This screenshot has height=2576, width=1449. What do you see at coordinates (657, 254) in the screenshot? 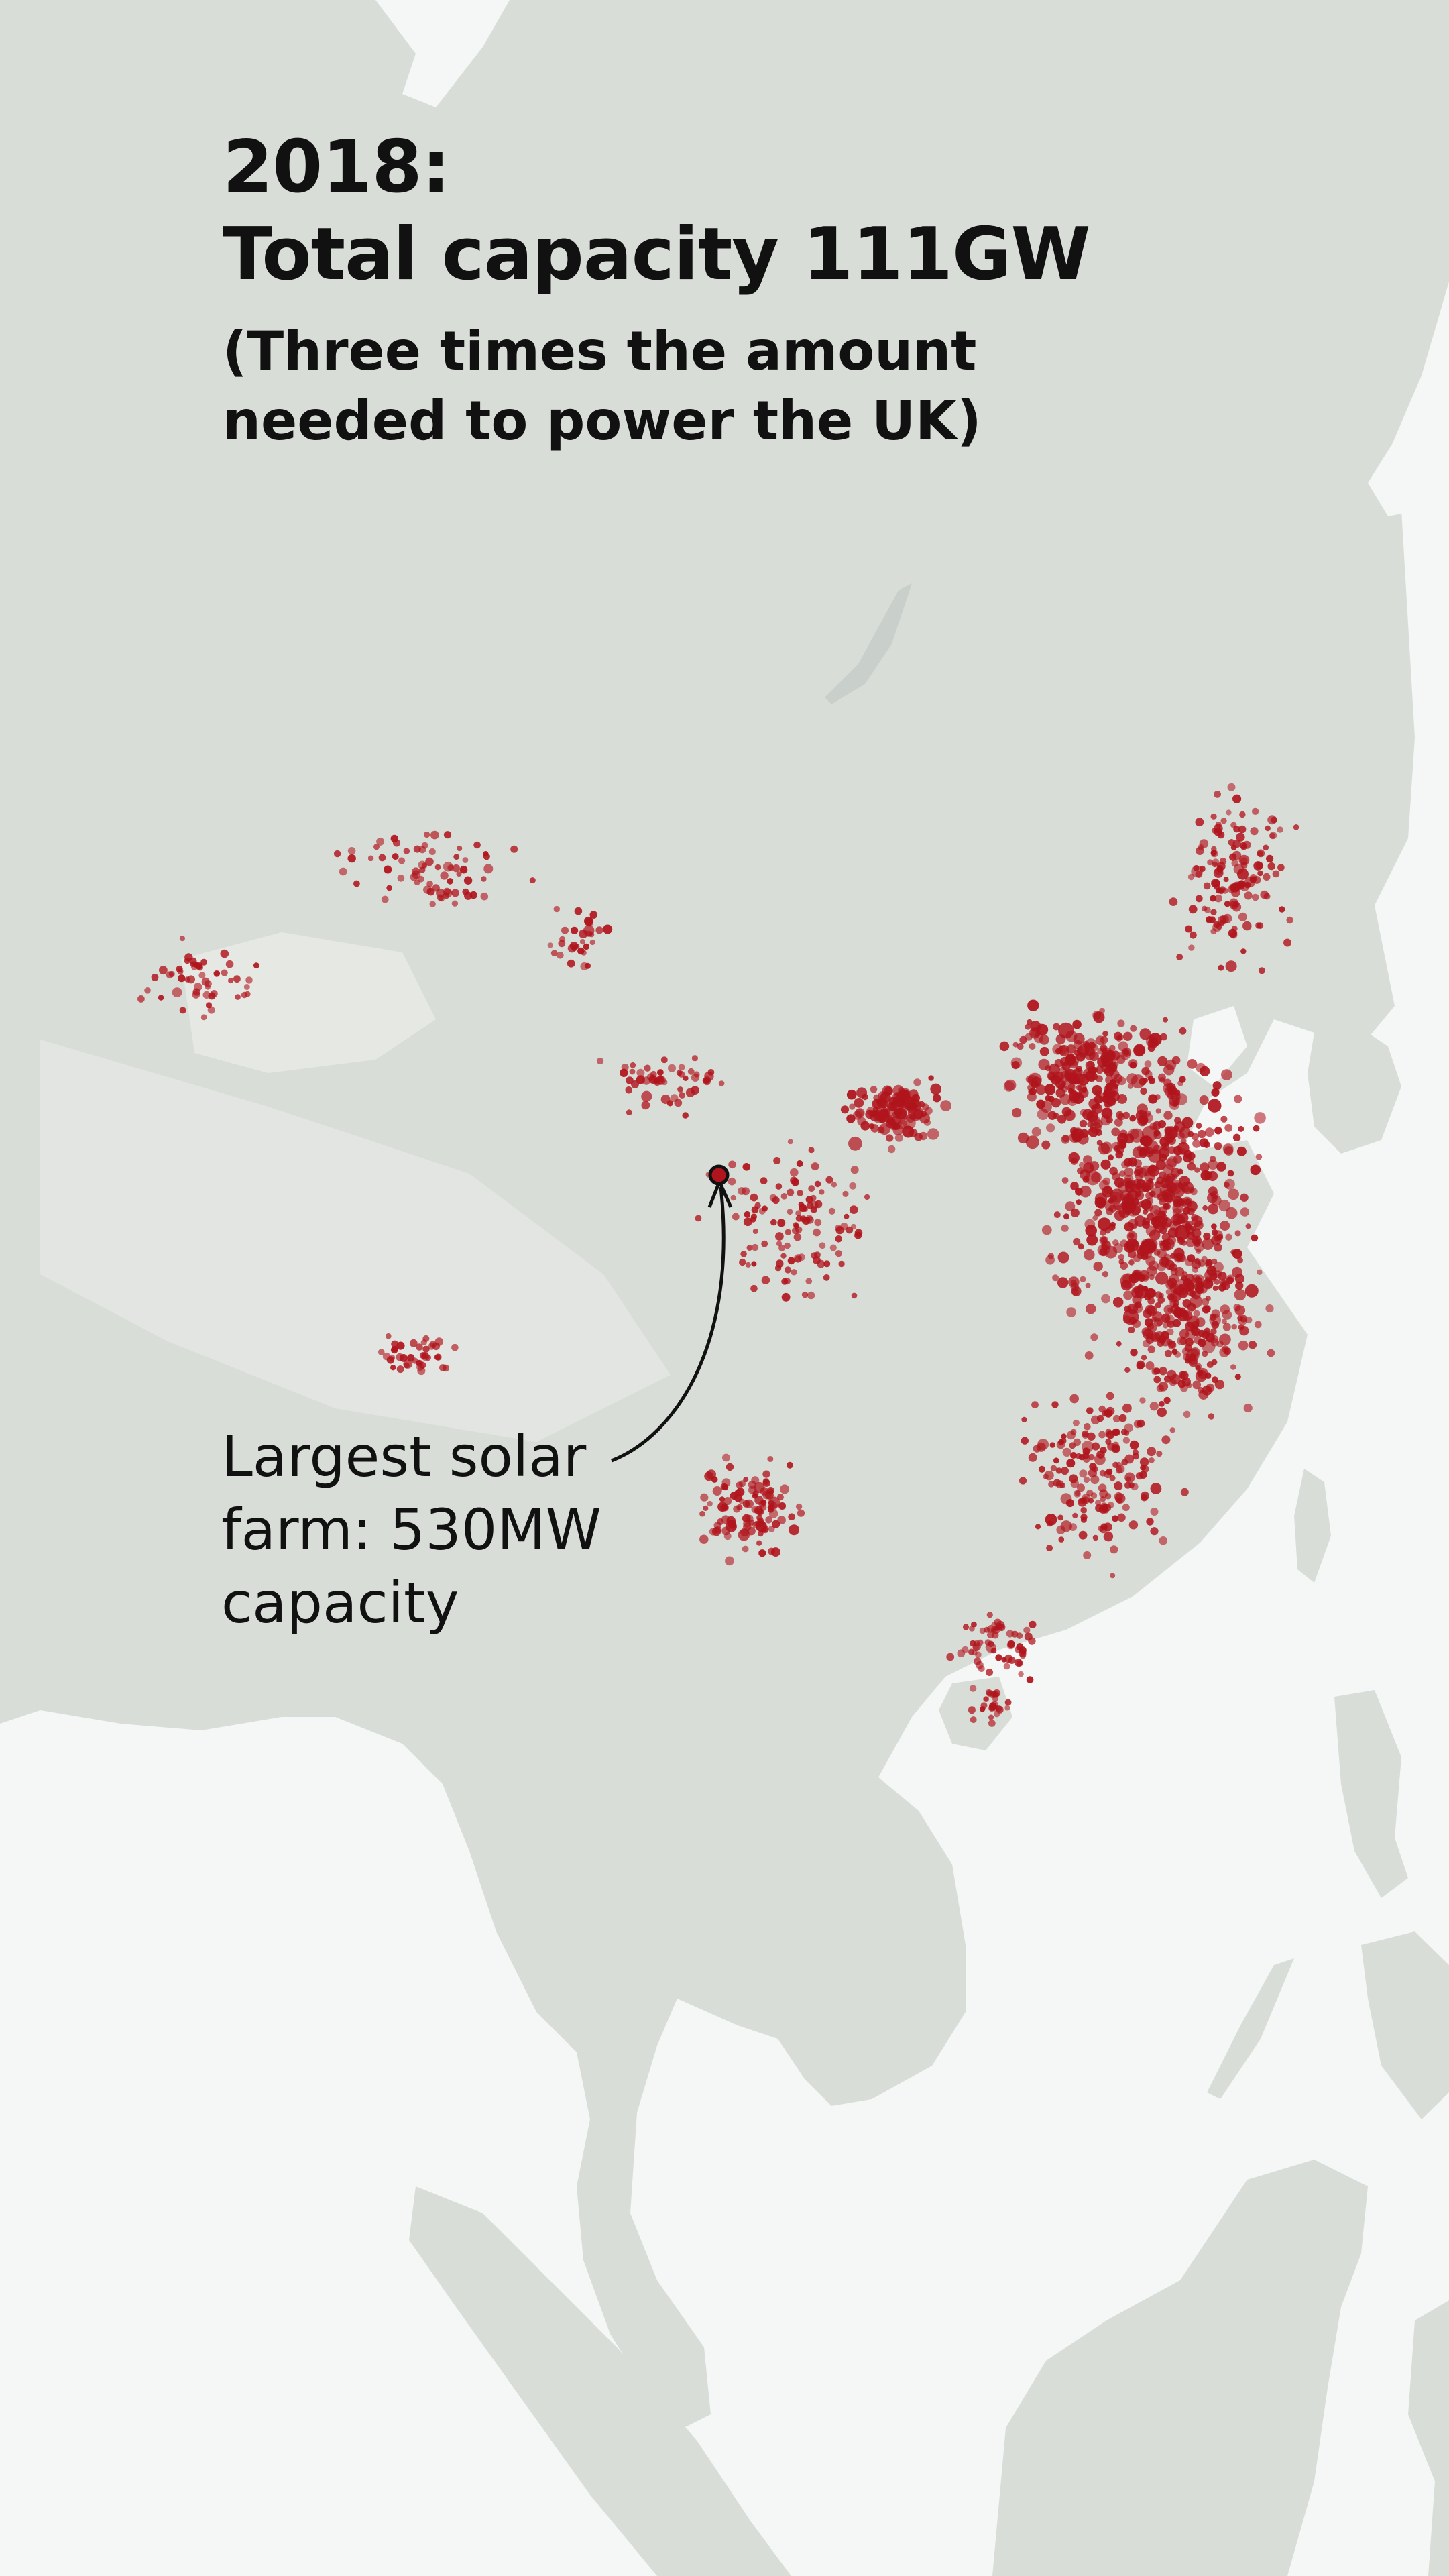
I see `title-headline: Total capacity 111GW` at bounding box center [657, 254].